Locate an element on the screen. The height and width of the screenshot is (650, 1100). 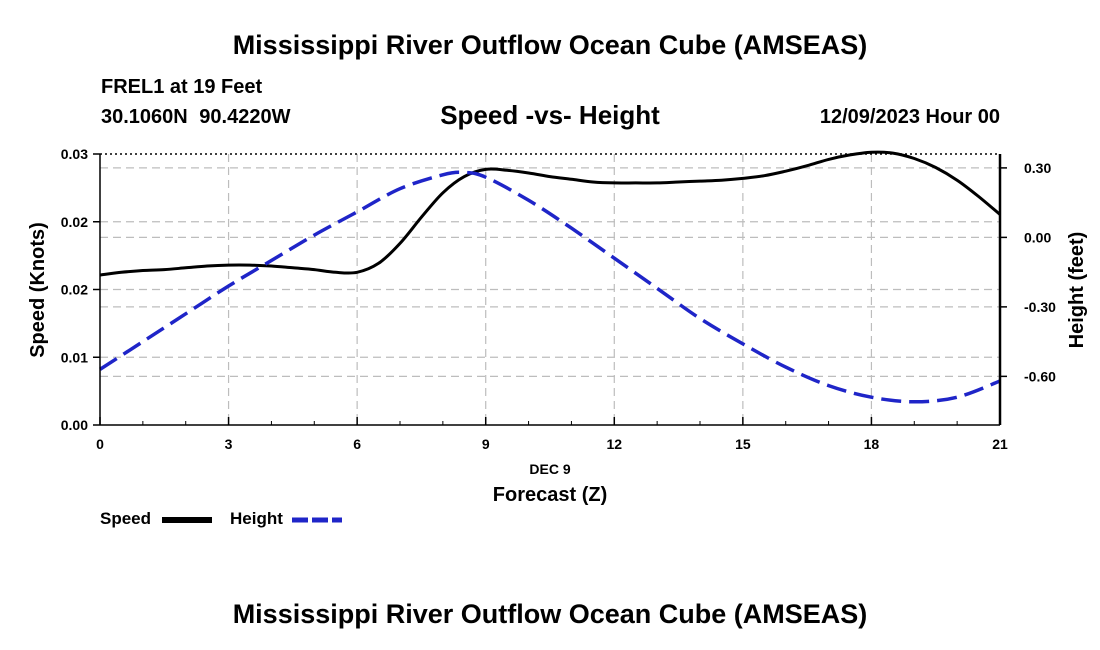
y-axis-left-title: Speed (Knots) is located at coordinates (38, 290).